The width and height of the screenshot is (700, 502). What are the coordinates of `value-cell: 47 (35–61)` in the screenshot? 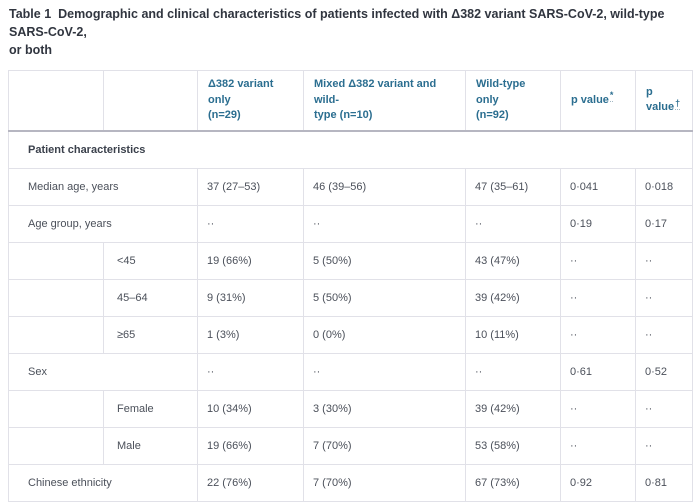 It's located at (513, 187).